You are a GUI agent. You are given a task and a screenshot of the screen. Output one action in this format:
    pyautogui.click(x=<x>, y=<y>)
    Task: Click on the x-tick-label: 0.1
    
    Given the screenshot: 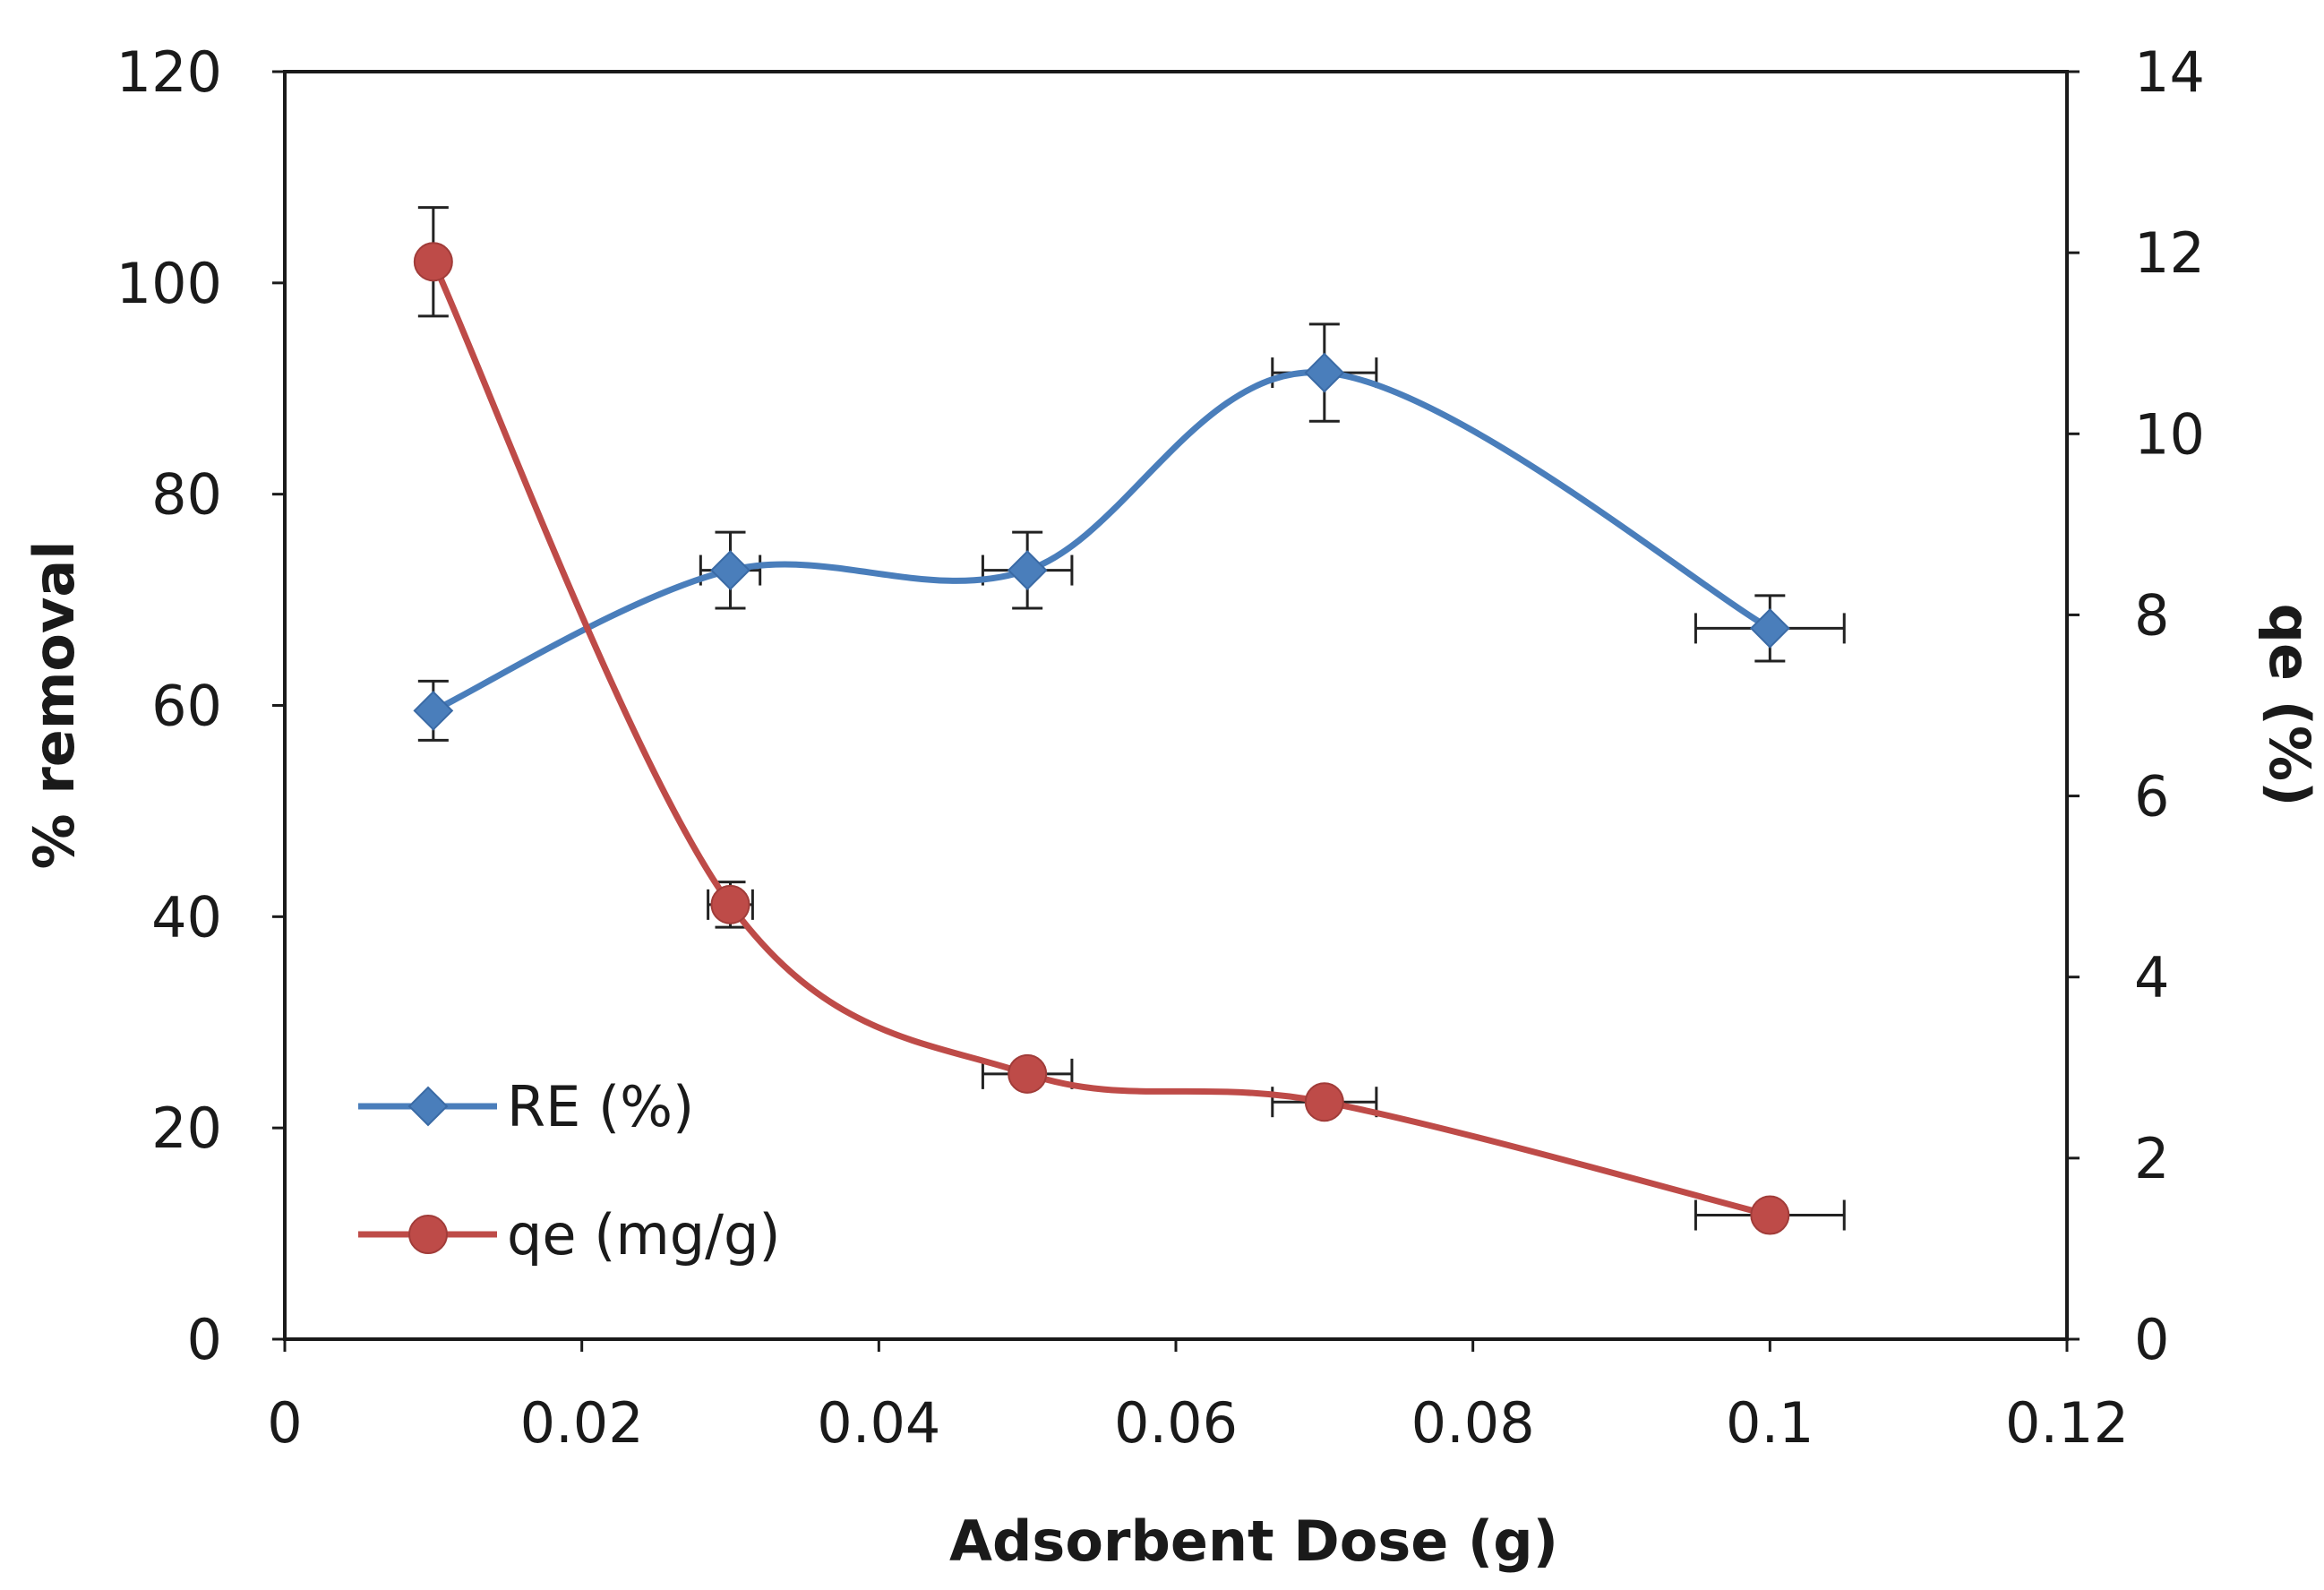 What is the action you would take?
    pyautogui.click(x=1770, y=1423)
    